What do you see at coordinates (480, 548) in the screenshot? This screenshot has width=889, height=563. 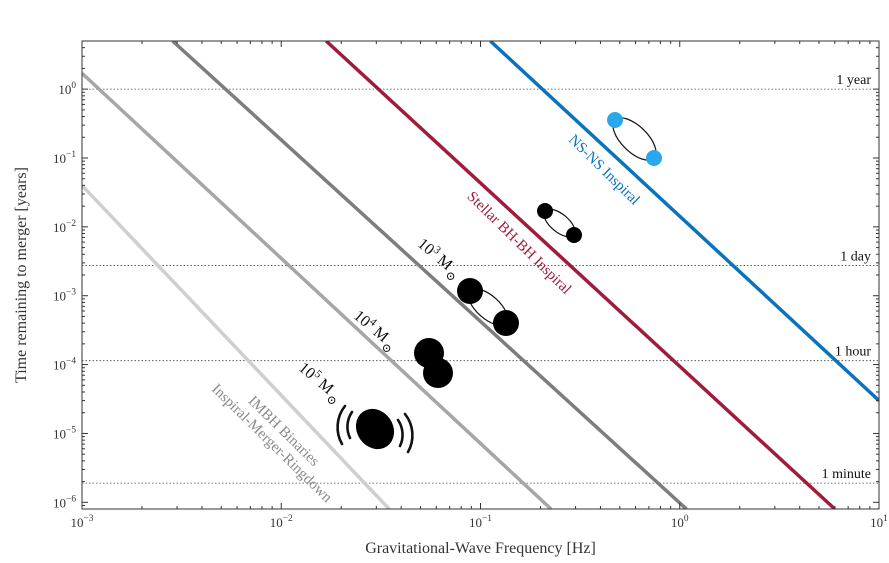 I see `x-axis-label: Gravitational-Wave Frequency [Hz]` at bounding box center [480, 548].